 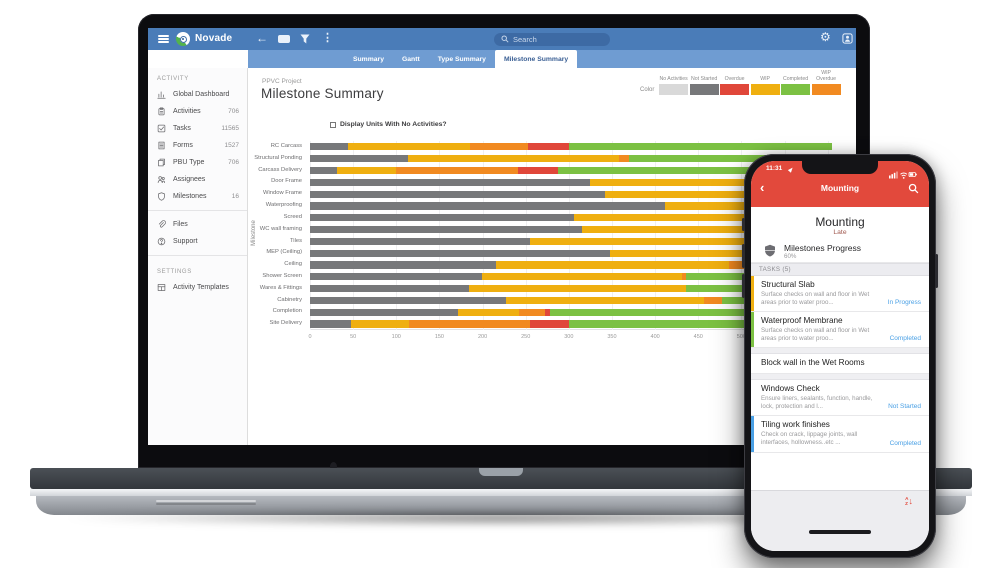 What do you see at coordinates (826, 76) in the screenshot?
I see `legend-entry-label: WIP Overdue` at bounding box center [826, 76].